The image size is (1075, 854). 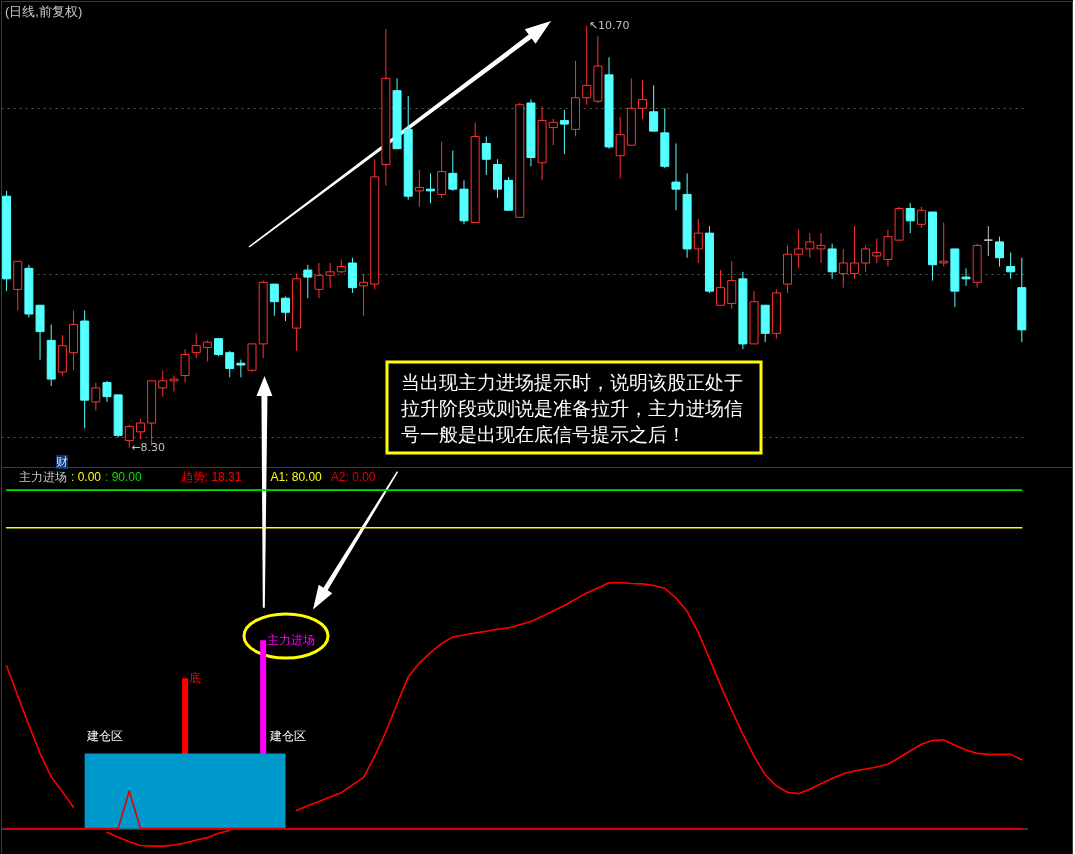 I want to click on annotation: 底, so click(x=195, y=678).